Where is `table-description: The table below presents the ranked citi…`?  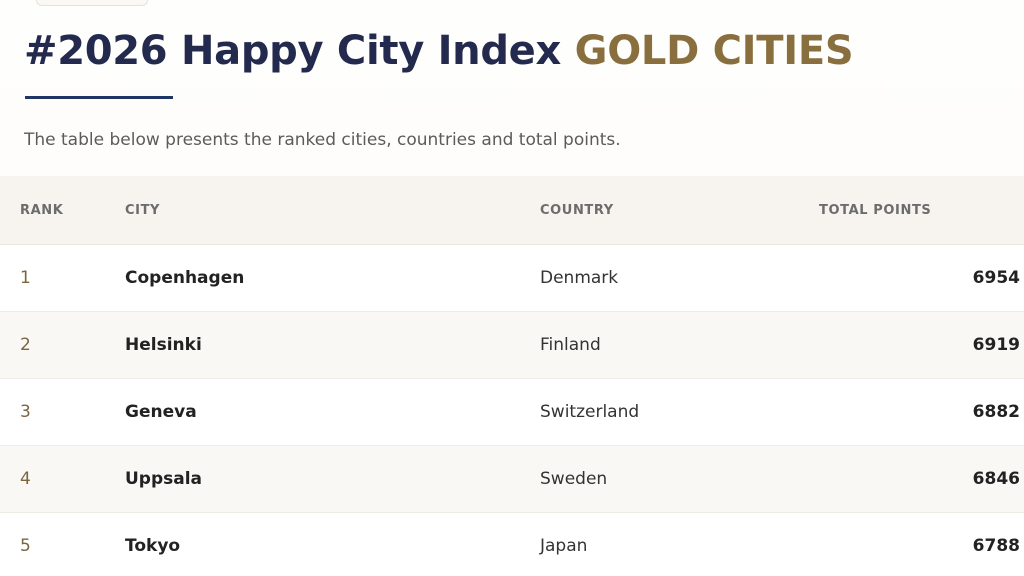
table-description: The table below presents the ranked citi… is located at coordinates (322, 140).